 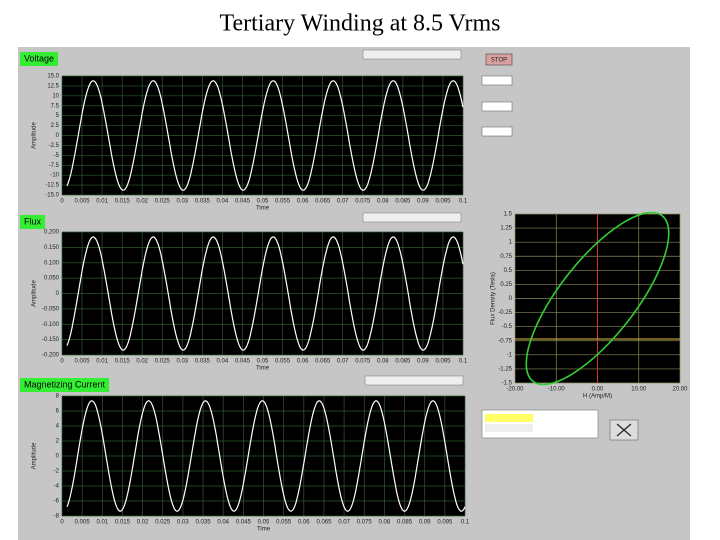 What do you see at coordinates (508, 271) in the screenshot?
I see `y-tick-label: 0.5` at bounding box center [508, 271].